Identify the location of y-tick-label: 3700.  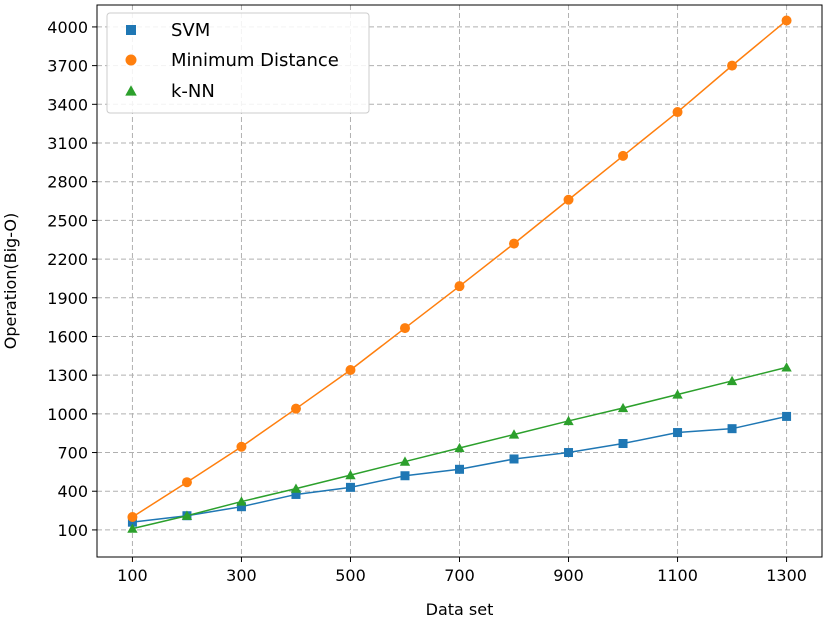
(67, 66).